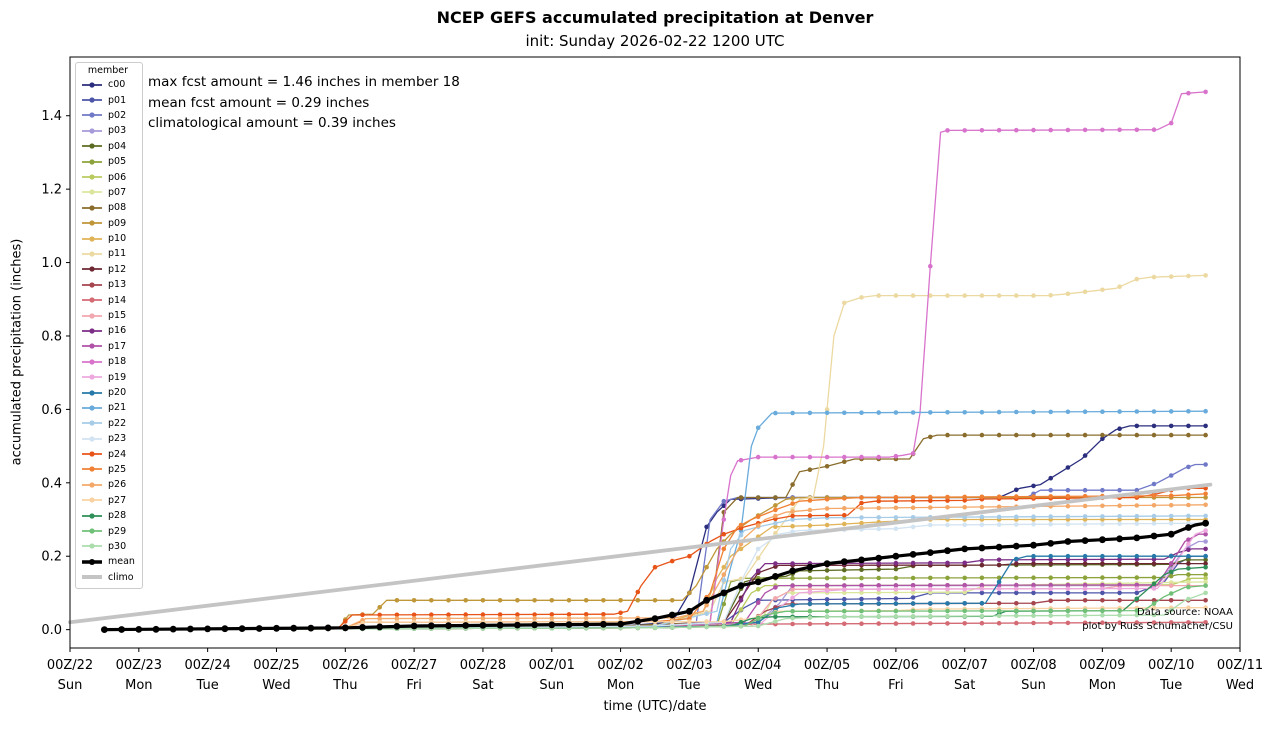 This screenshot has height=733, width=1279. What do you see at coordinates (92, 208) in the screenshot?
I see `legend-swatch-p08` at bounding box center [92, 208].